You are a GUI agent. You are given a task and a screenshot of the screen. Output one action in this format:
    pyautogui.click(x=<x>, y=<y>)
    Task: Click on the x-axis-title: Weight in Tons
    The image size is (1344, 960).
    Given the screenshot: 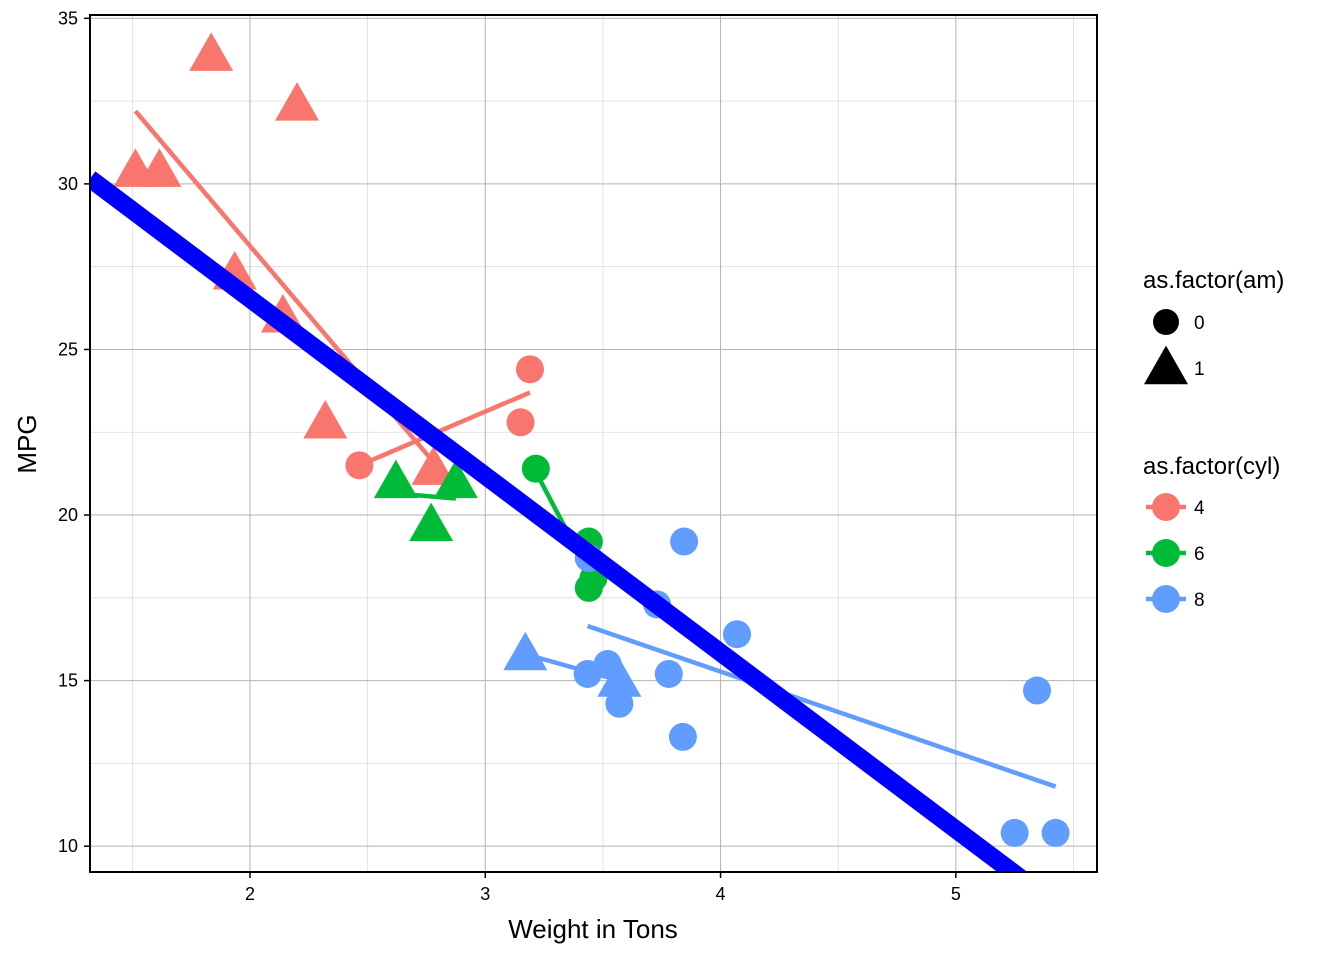 What is the action you would take?
    pyautogui.click(x=593, y=929)
    